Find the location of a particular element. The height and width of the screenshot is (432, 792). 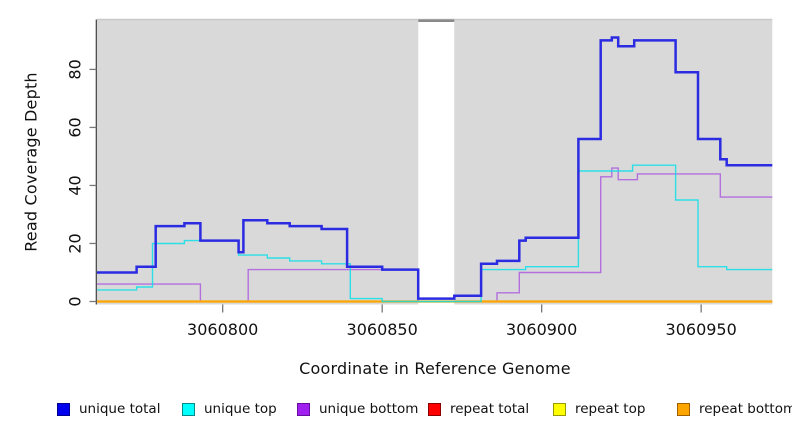

legend-item-unique-total: unique total is located at coordinates (108, 409).